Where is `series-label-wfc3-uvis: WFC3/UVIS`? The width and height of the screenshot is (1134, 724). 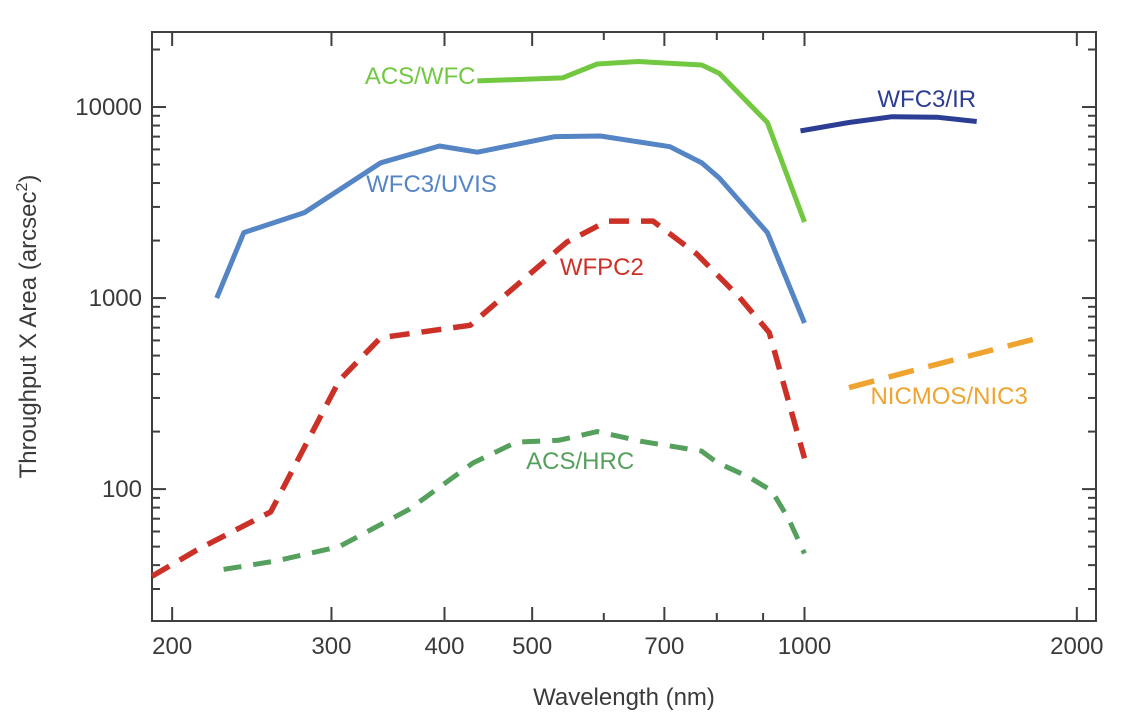 series-label-wfc3-uvis: WFC3/UVIS is located at coordinates (431, 184).